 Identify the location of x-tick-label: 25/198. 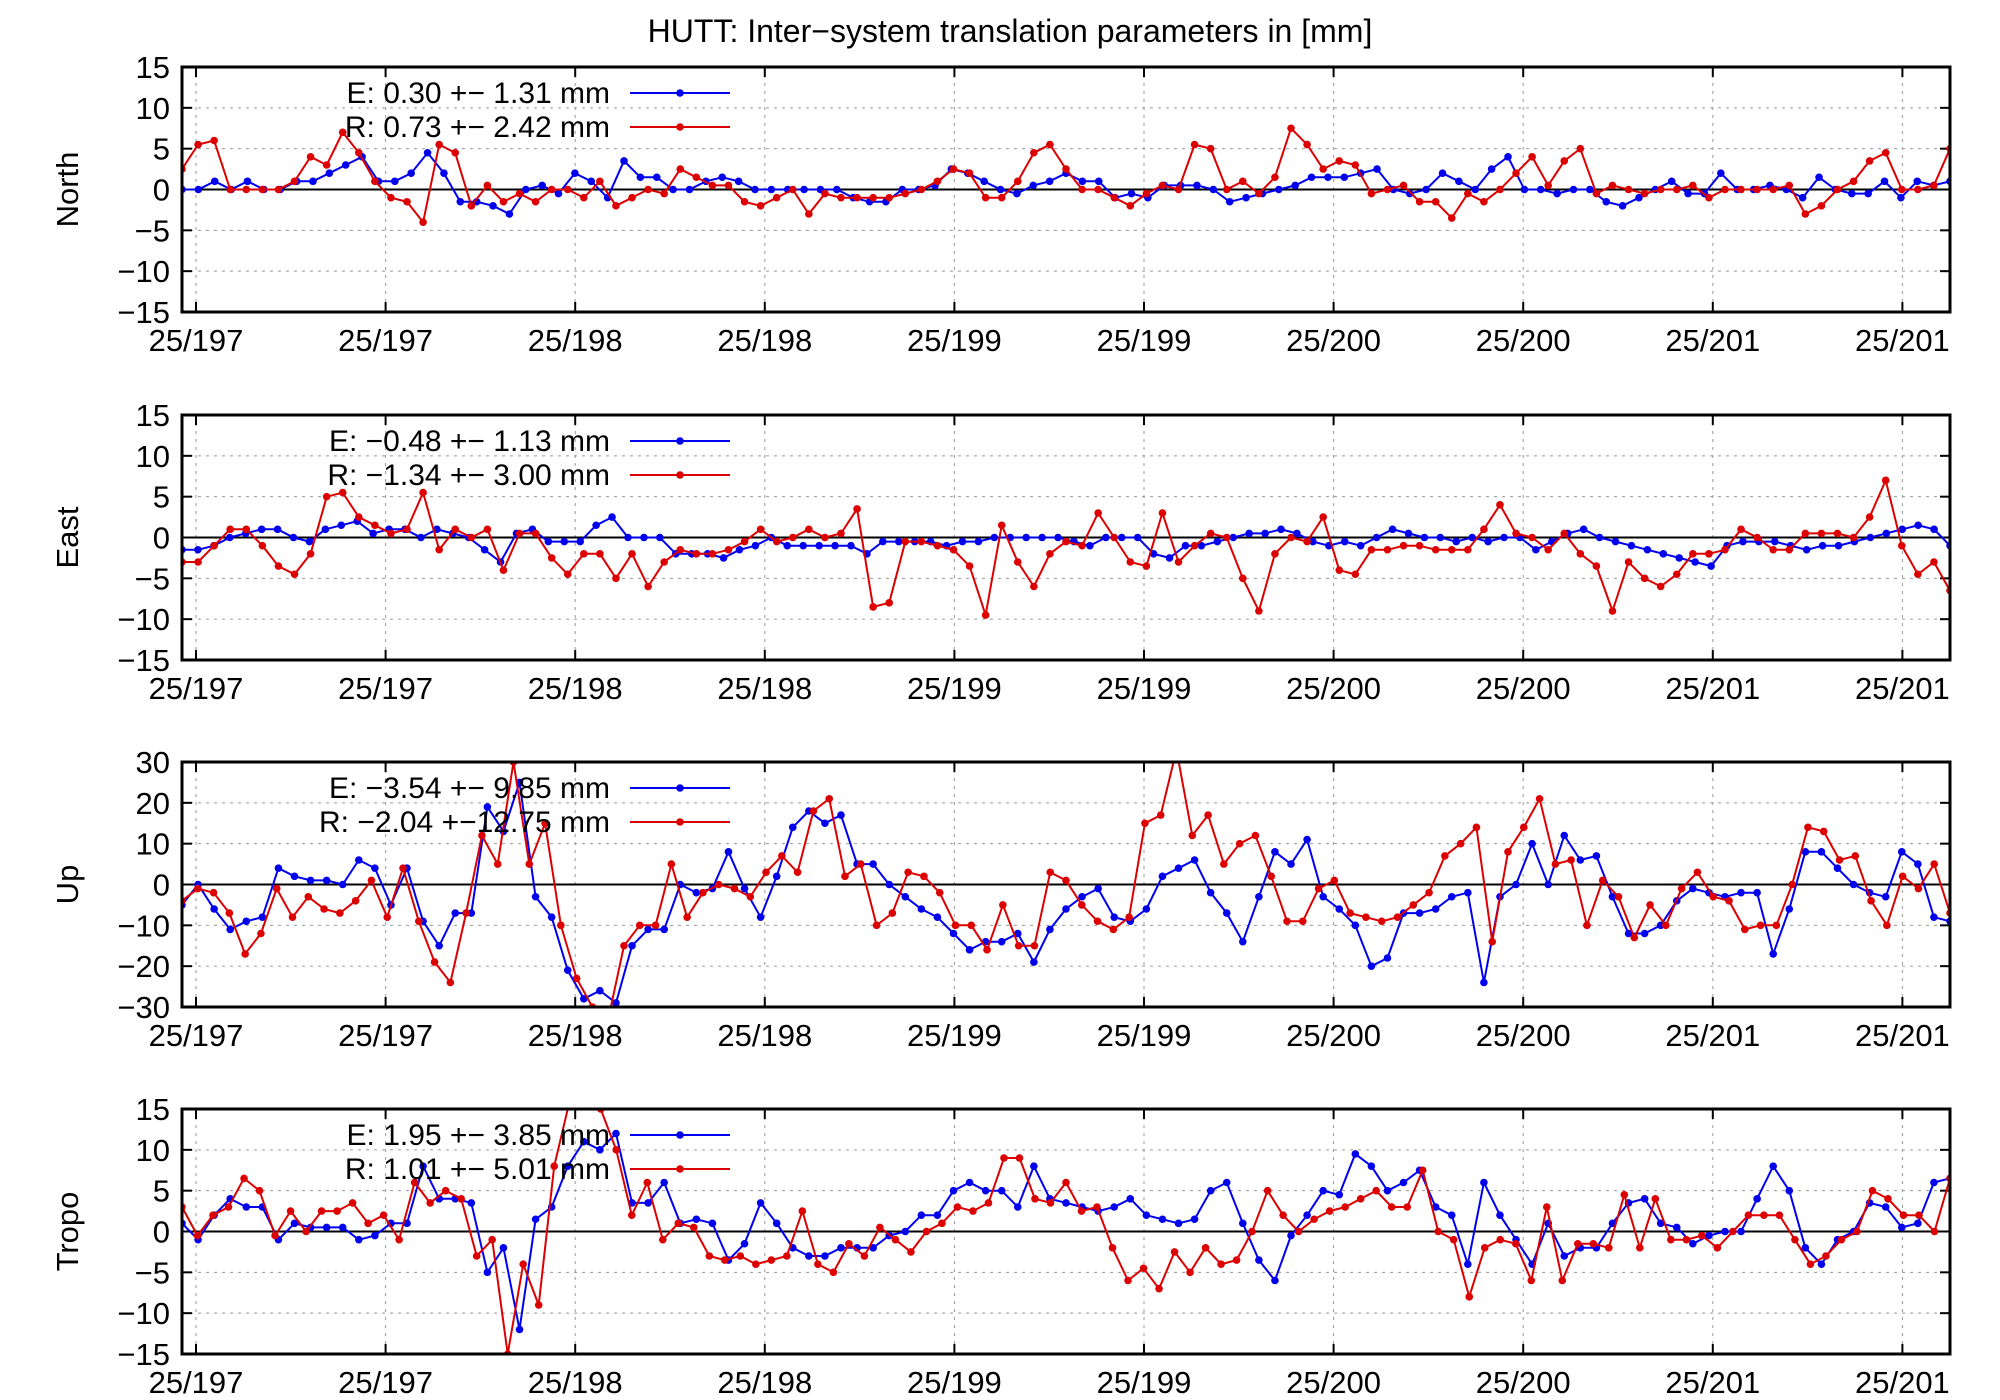
(575, 1382).